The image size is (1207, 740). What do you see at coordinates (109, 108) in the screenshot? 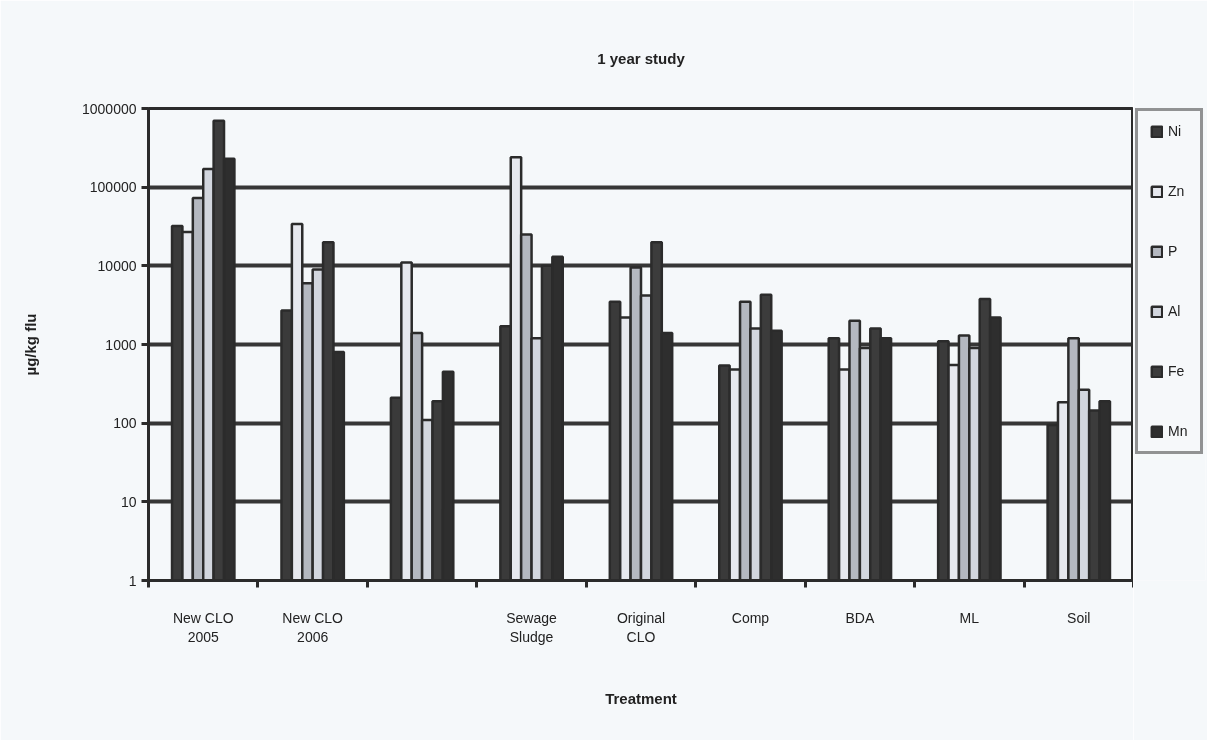
I see `y-tick-label: 1000000` at bounding box center [109, 108].